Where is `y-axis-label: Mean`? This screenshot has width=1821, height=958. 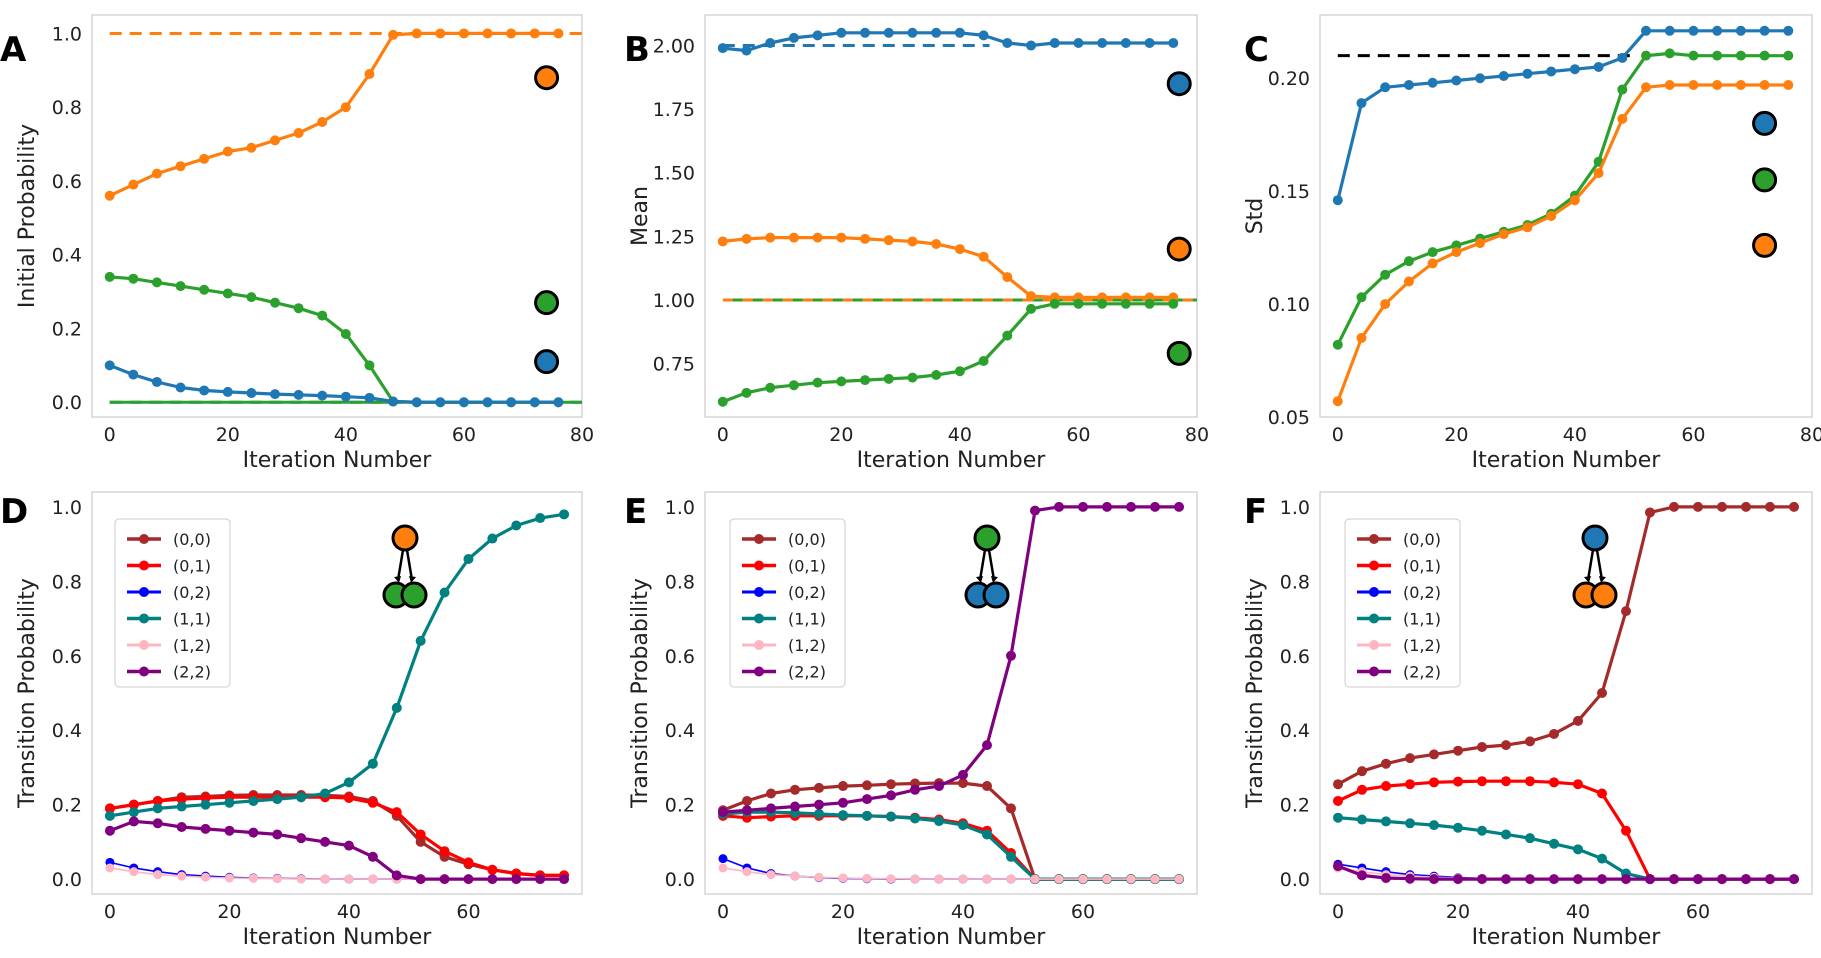 y-axis-label: Mean is located at coordinates (640, 216).